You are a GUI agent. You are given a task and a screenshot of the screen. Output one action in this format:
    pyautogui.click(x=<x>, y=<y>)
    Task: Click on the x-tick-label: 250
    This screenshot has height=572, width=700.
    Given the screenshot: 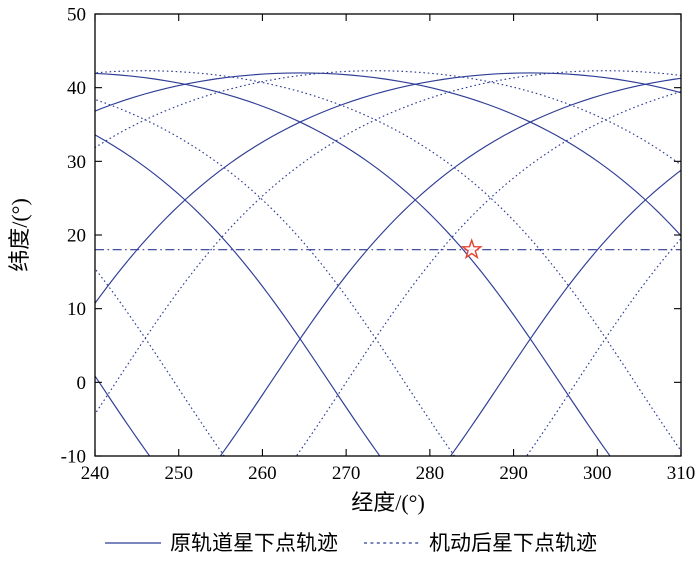 What is the action you would take?
    pyautogui.click(x=178, y=473)
    